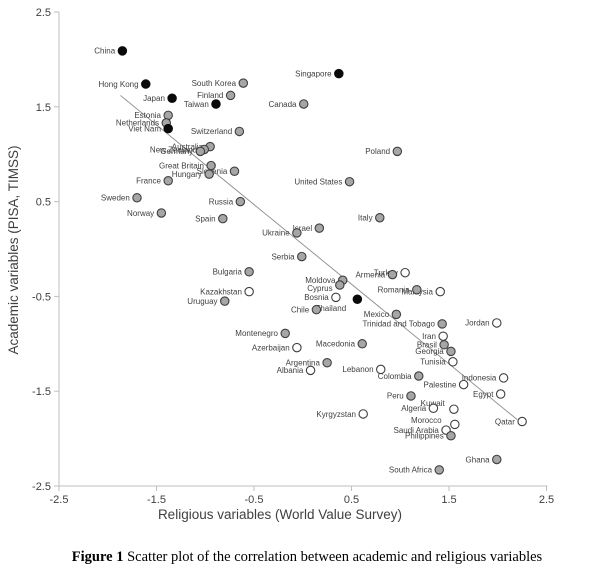 The image size is (614, 579). What do you see at coordinates (285, 333) in the screenshot?
I see `point-montenegro` at bounding box center [285, 333].